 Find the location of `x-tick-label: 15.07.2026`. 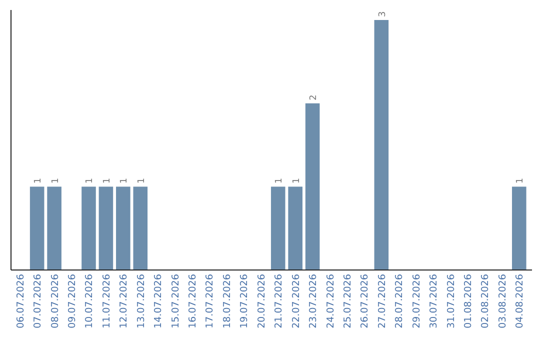

x-tick-label: 15.07.2026 is located at coordinates (176, 301).